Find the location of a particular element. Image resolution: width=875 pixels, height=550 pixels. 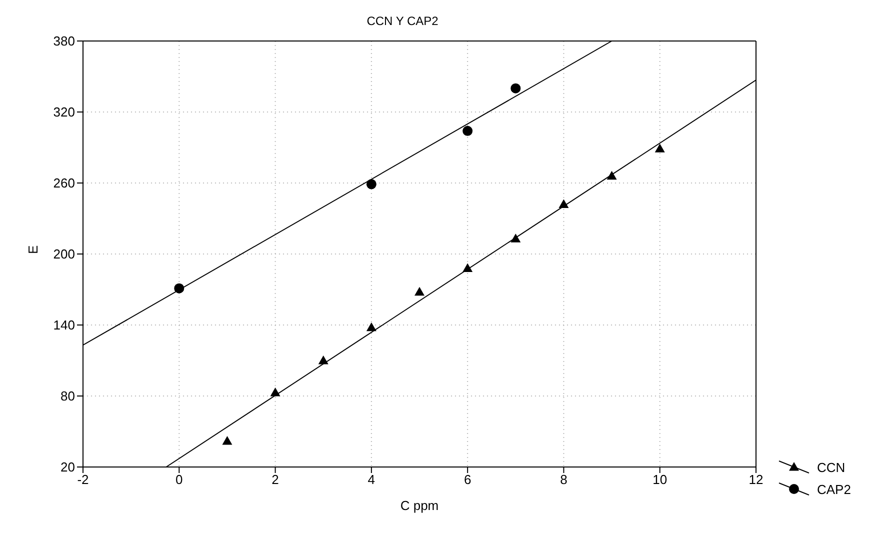

x-tick-label: -2 is located at coordinates (83, 480).